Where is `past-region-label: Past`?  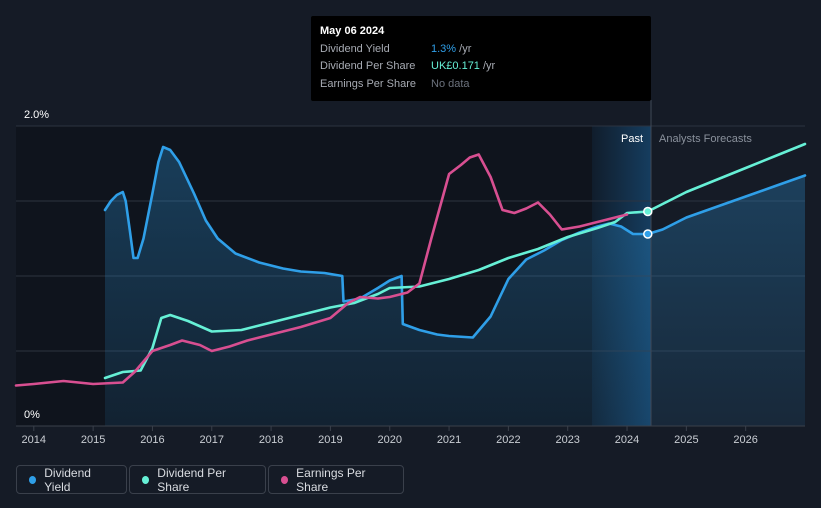 past-region-label: Past is located at coordinates (632, 139).